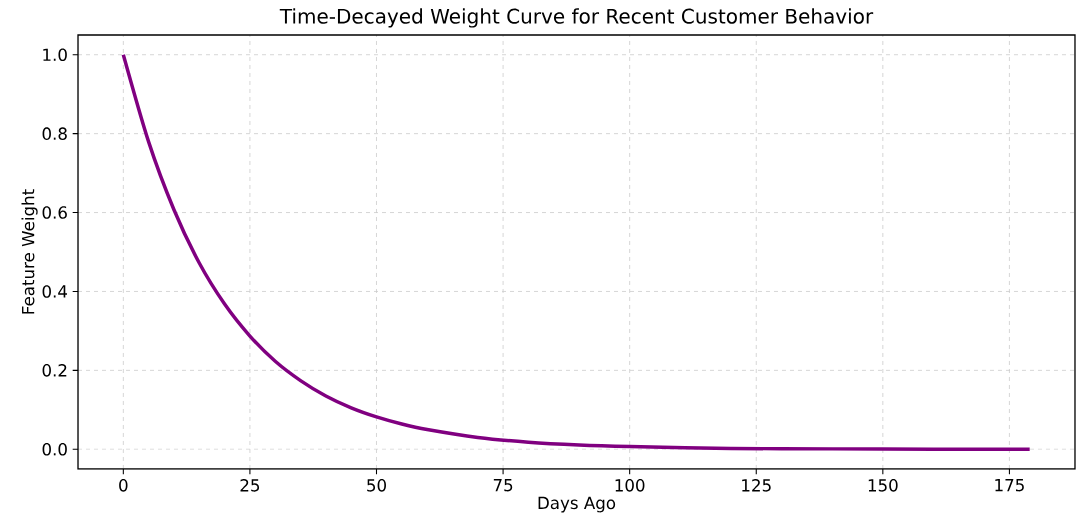 The image size is (1076, 528). I want to click on x-tick-label: 0, so click(123, 485).